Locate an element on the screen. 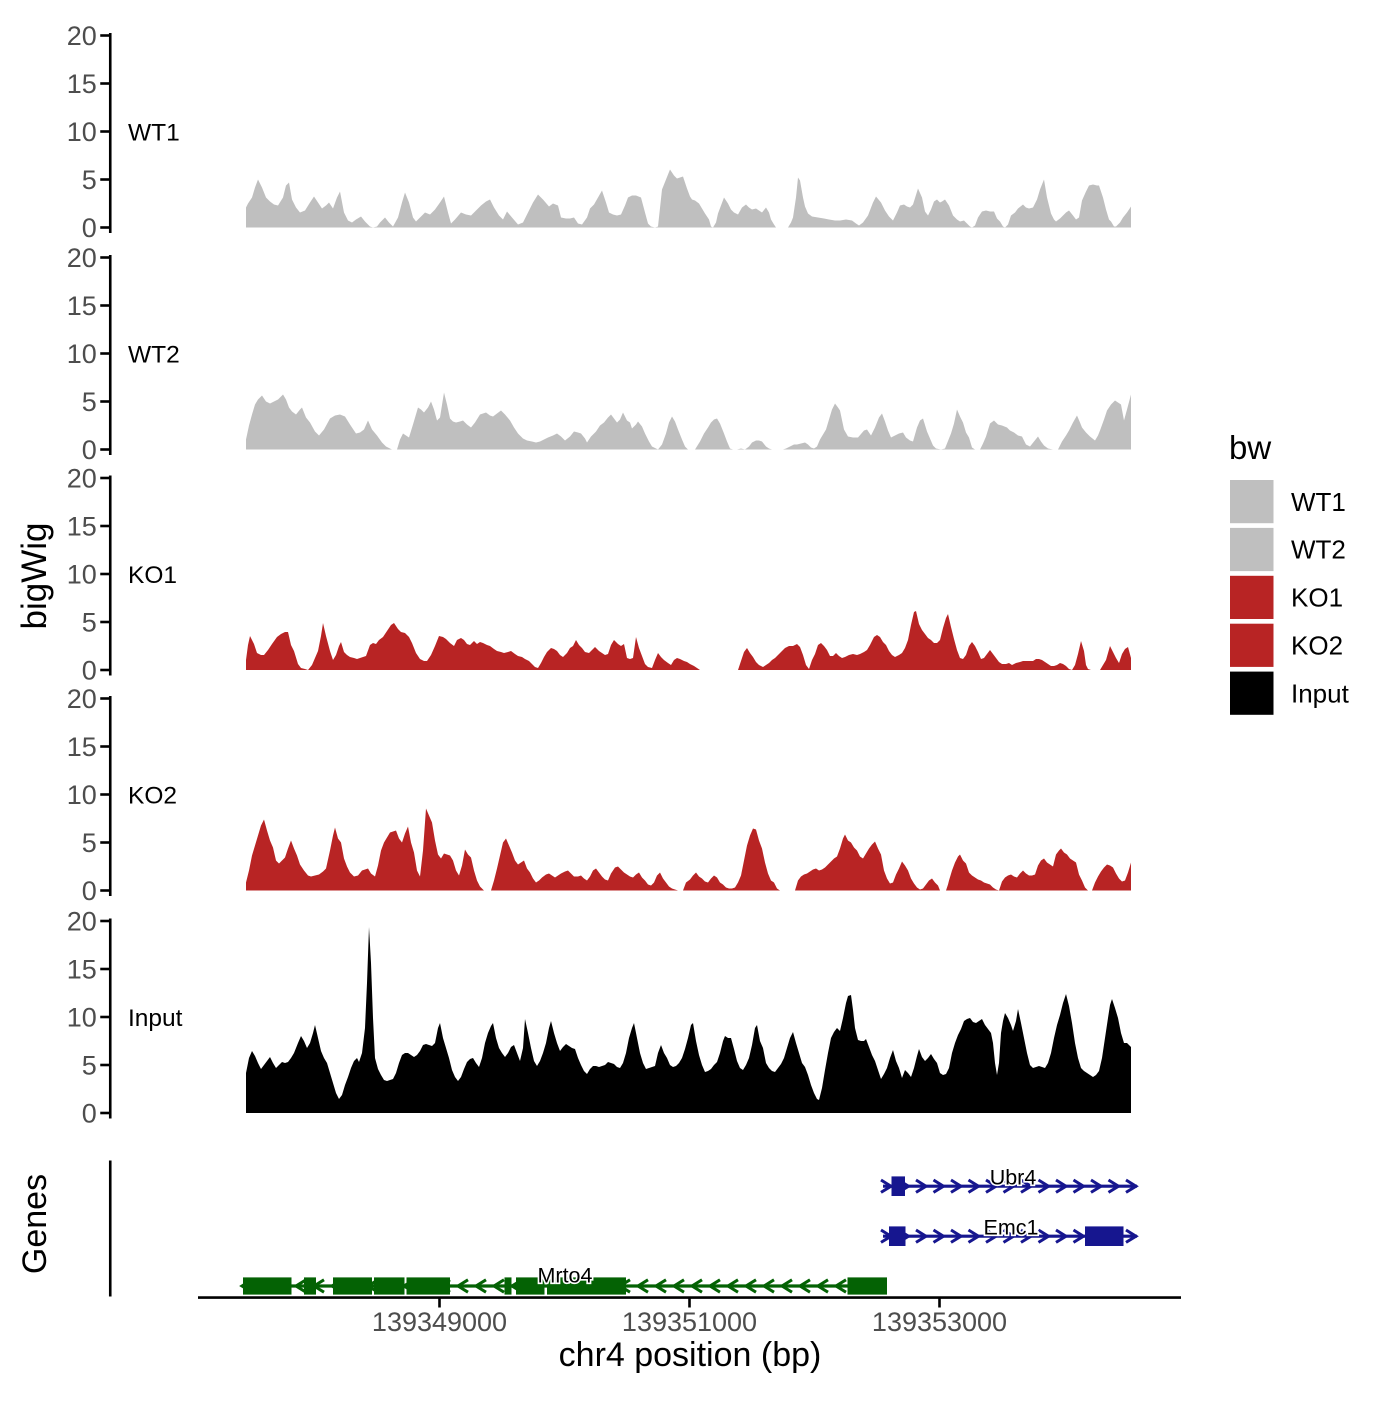  svg-text: Genes is located at coordinates (35, 1224).